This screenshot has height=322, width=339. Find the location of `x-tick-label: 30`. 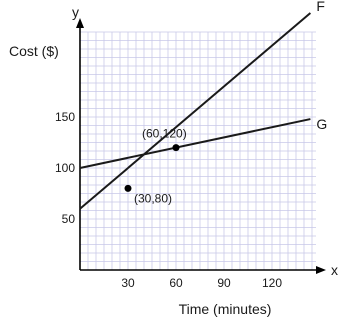

x-tick-label: 30 is located at coordinates (128, 283).